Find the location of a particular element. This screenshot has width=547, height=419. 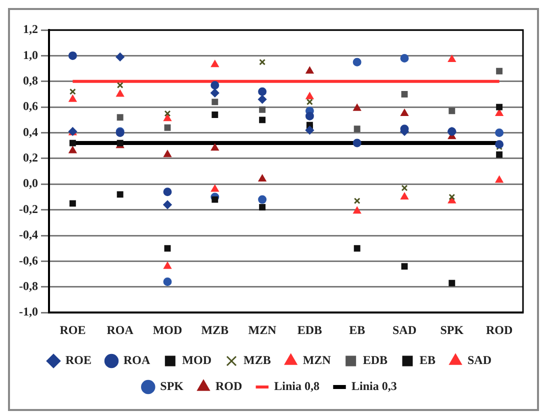

y-tick-label: 0,8 is located at coordinates (30, 80).